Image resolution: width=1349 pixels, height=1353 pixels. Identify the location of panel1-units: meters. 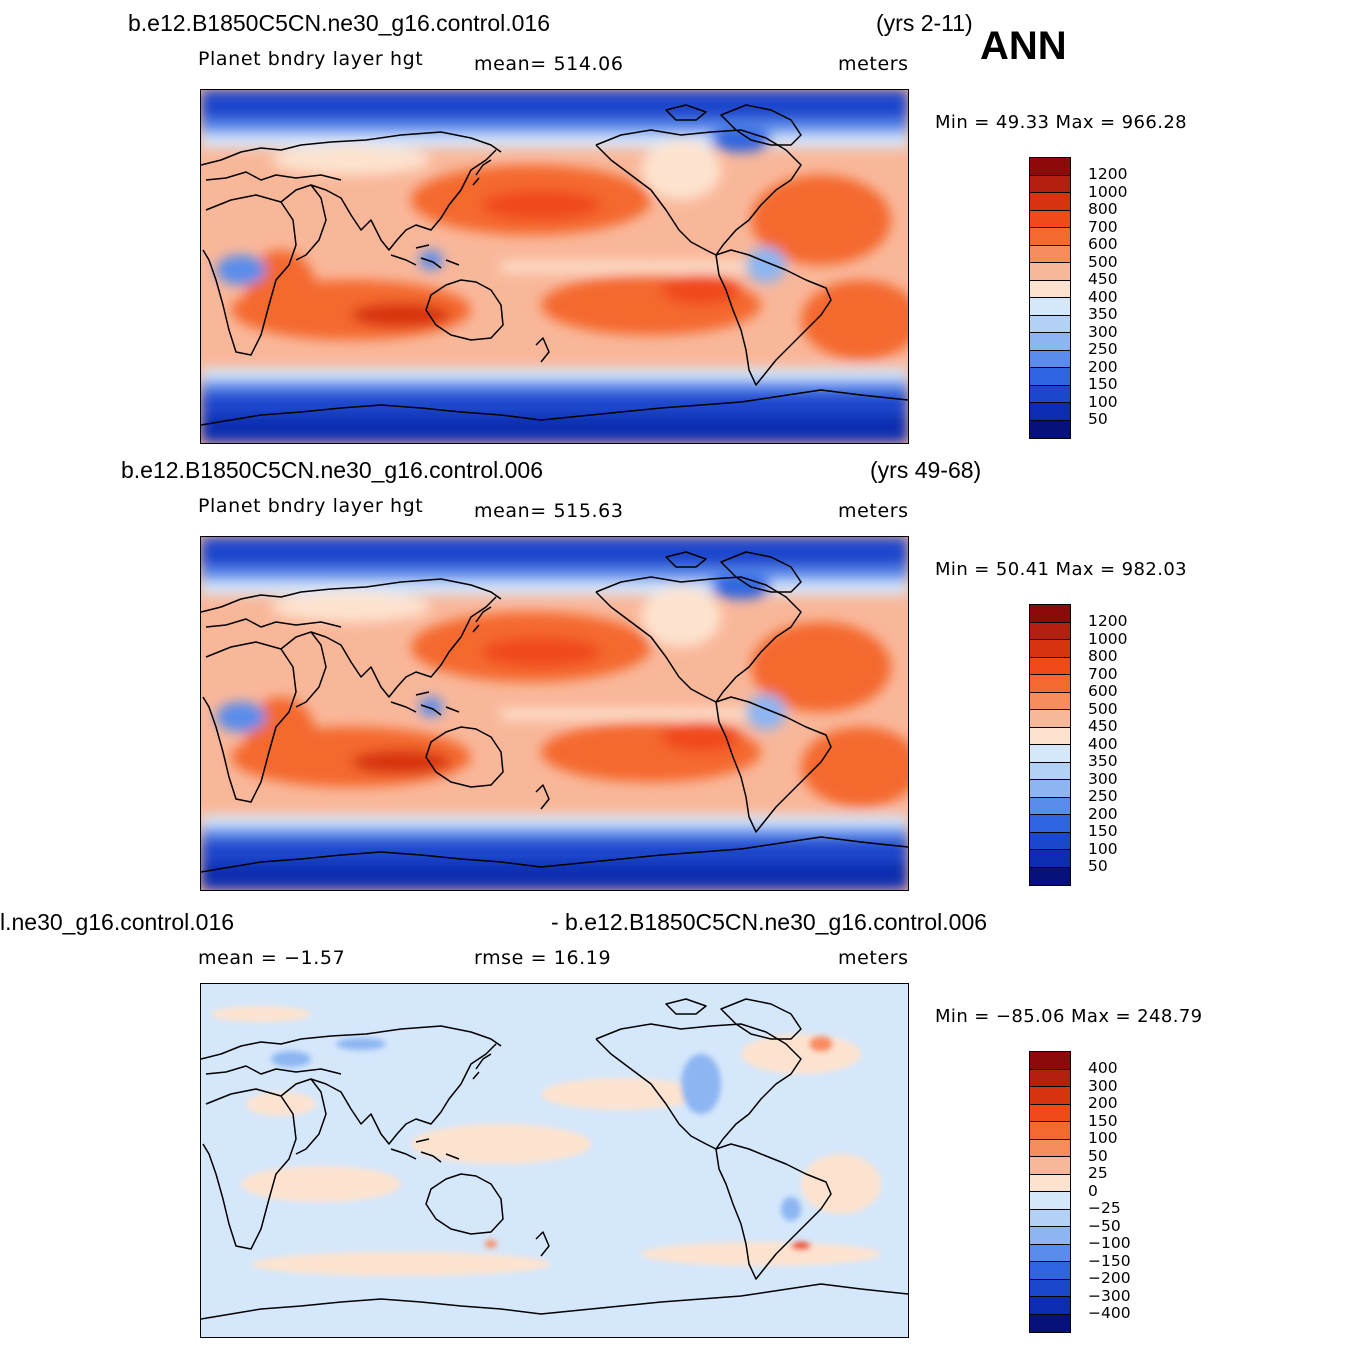
(873, 64).